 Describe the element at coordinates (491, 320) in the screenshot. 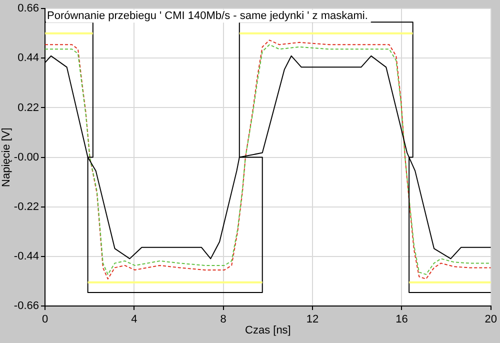

I see `x-tick-label: 20` at that location.